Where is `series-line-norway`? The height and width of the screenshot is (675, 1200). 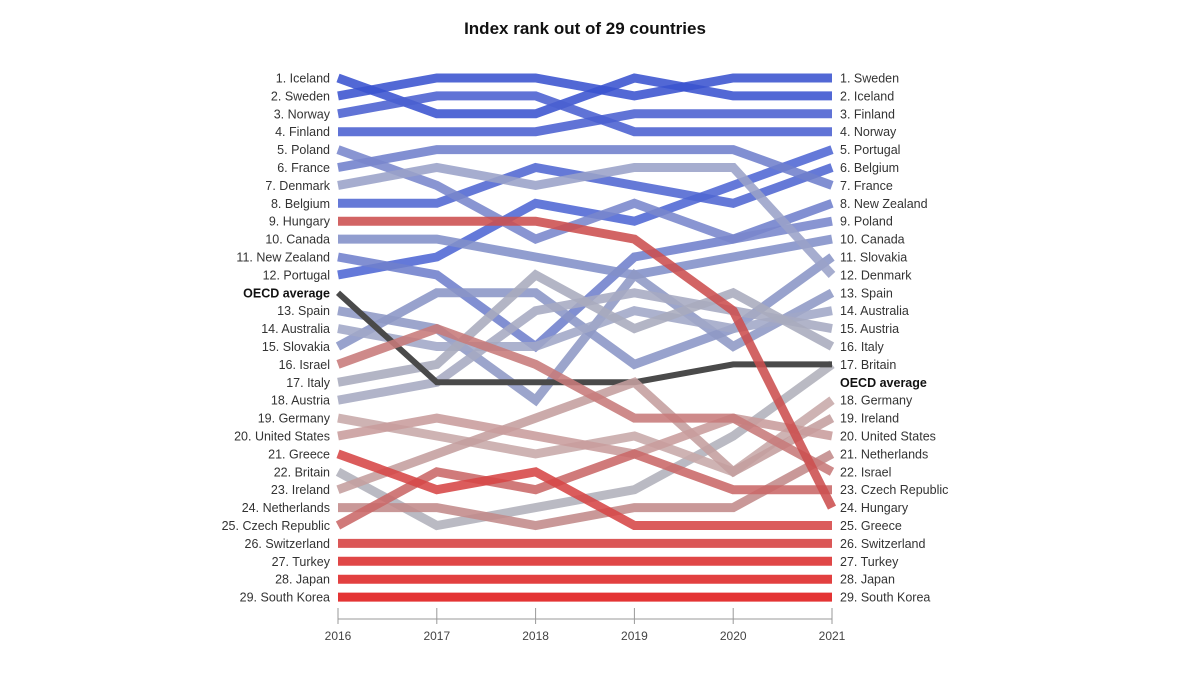
series-line-norway is located at coordinates (584, 114).